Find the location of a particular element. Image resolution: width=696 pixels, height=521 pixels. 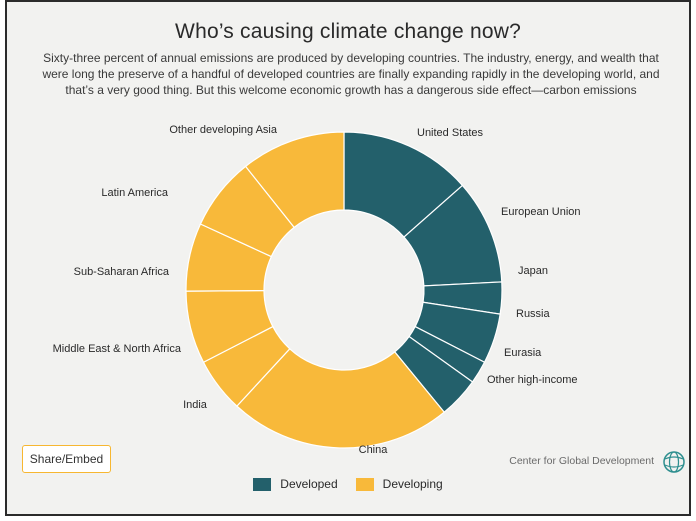

share-embed-button: Share/Embed is located at coordinates (66, 459).